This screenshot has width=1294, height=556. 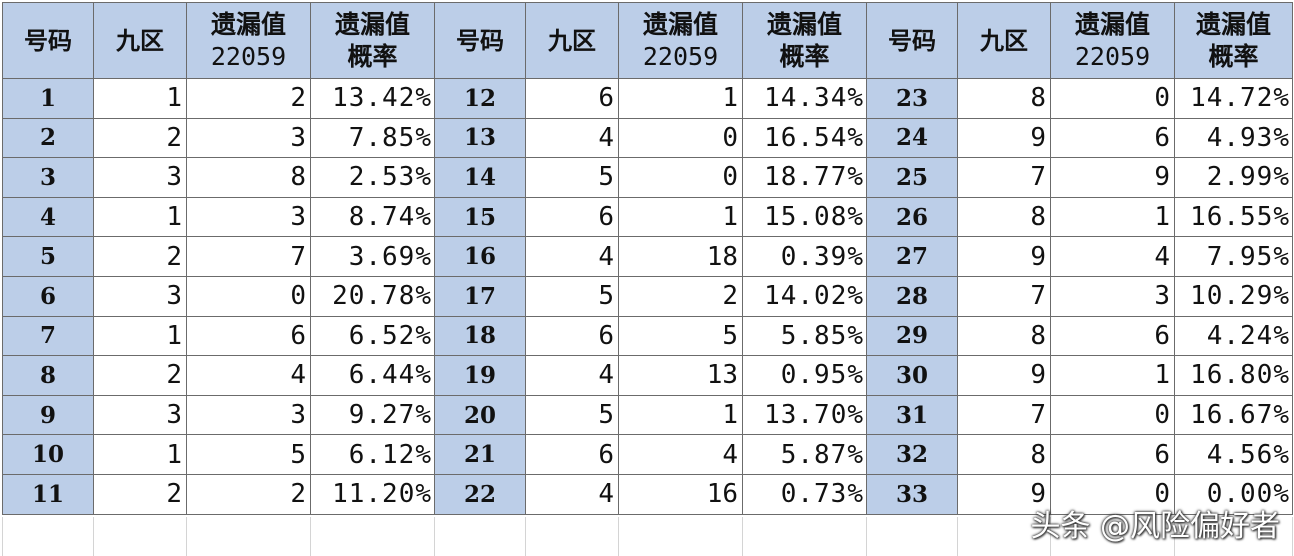 I want to click on cell-missing: 2, so click(x=680, y=296).